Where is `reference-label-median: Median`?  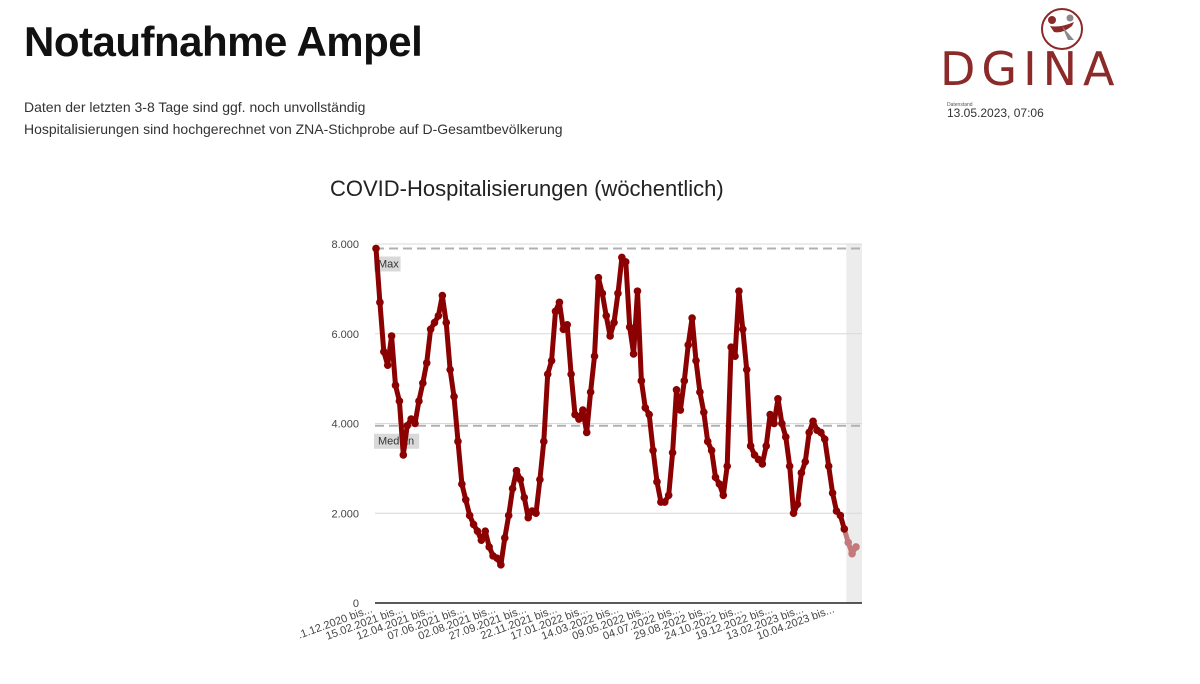 reference-label-median: Median is located at coordinates (396, 442).